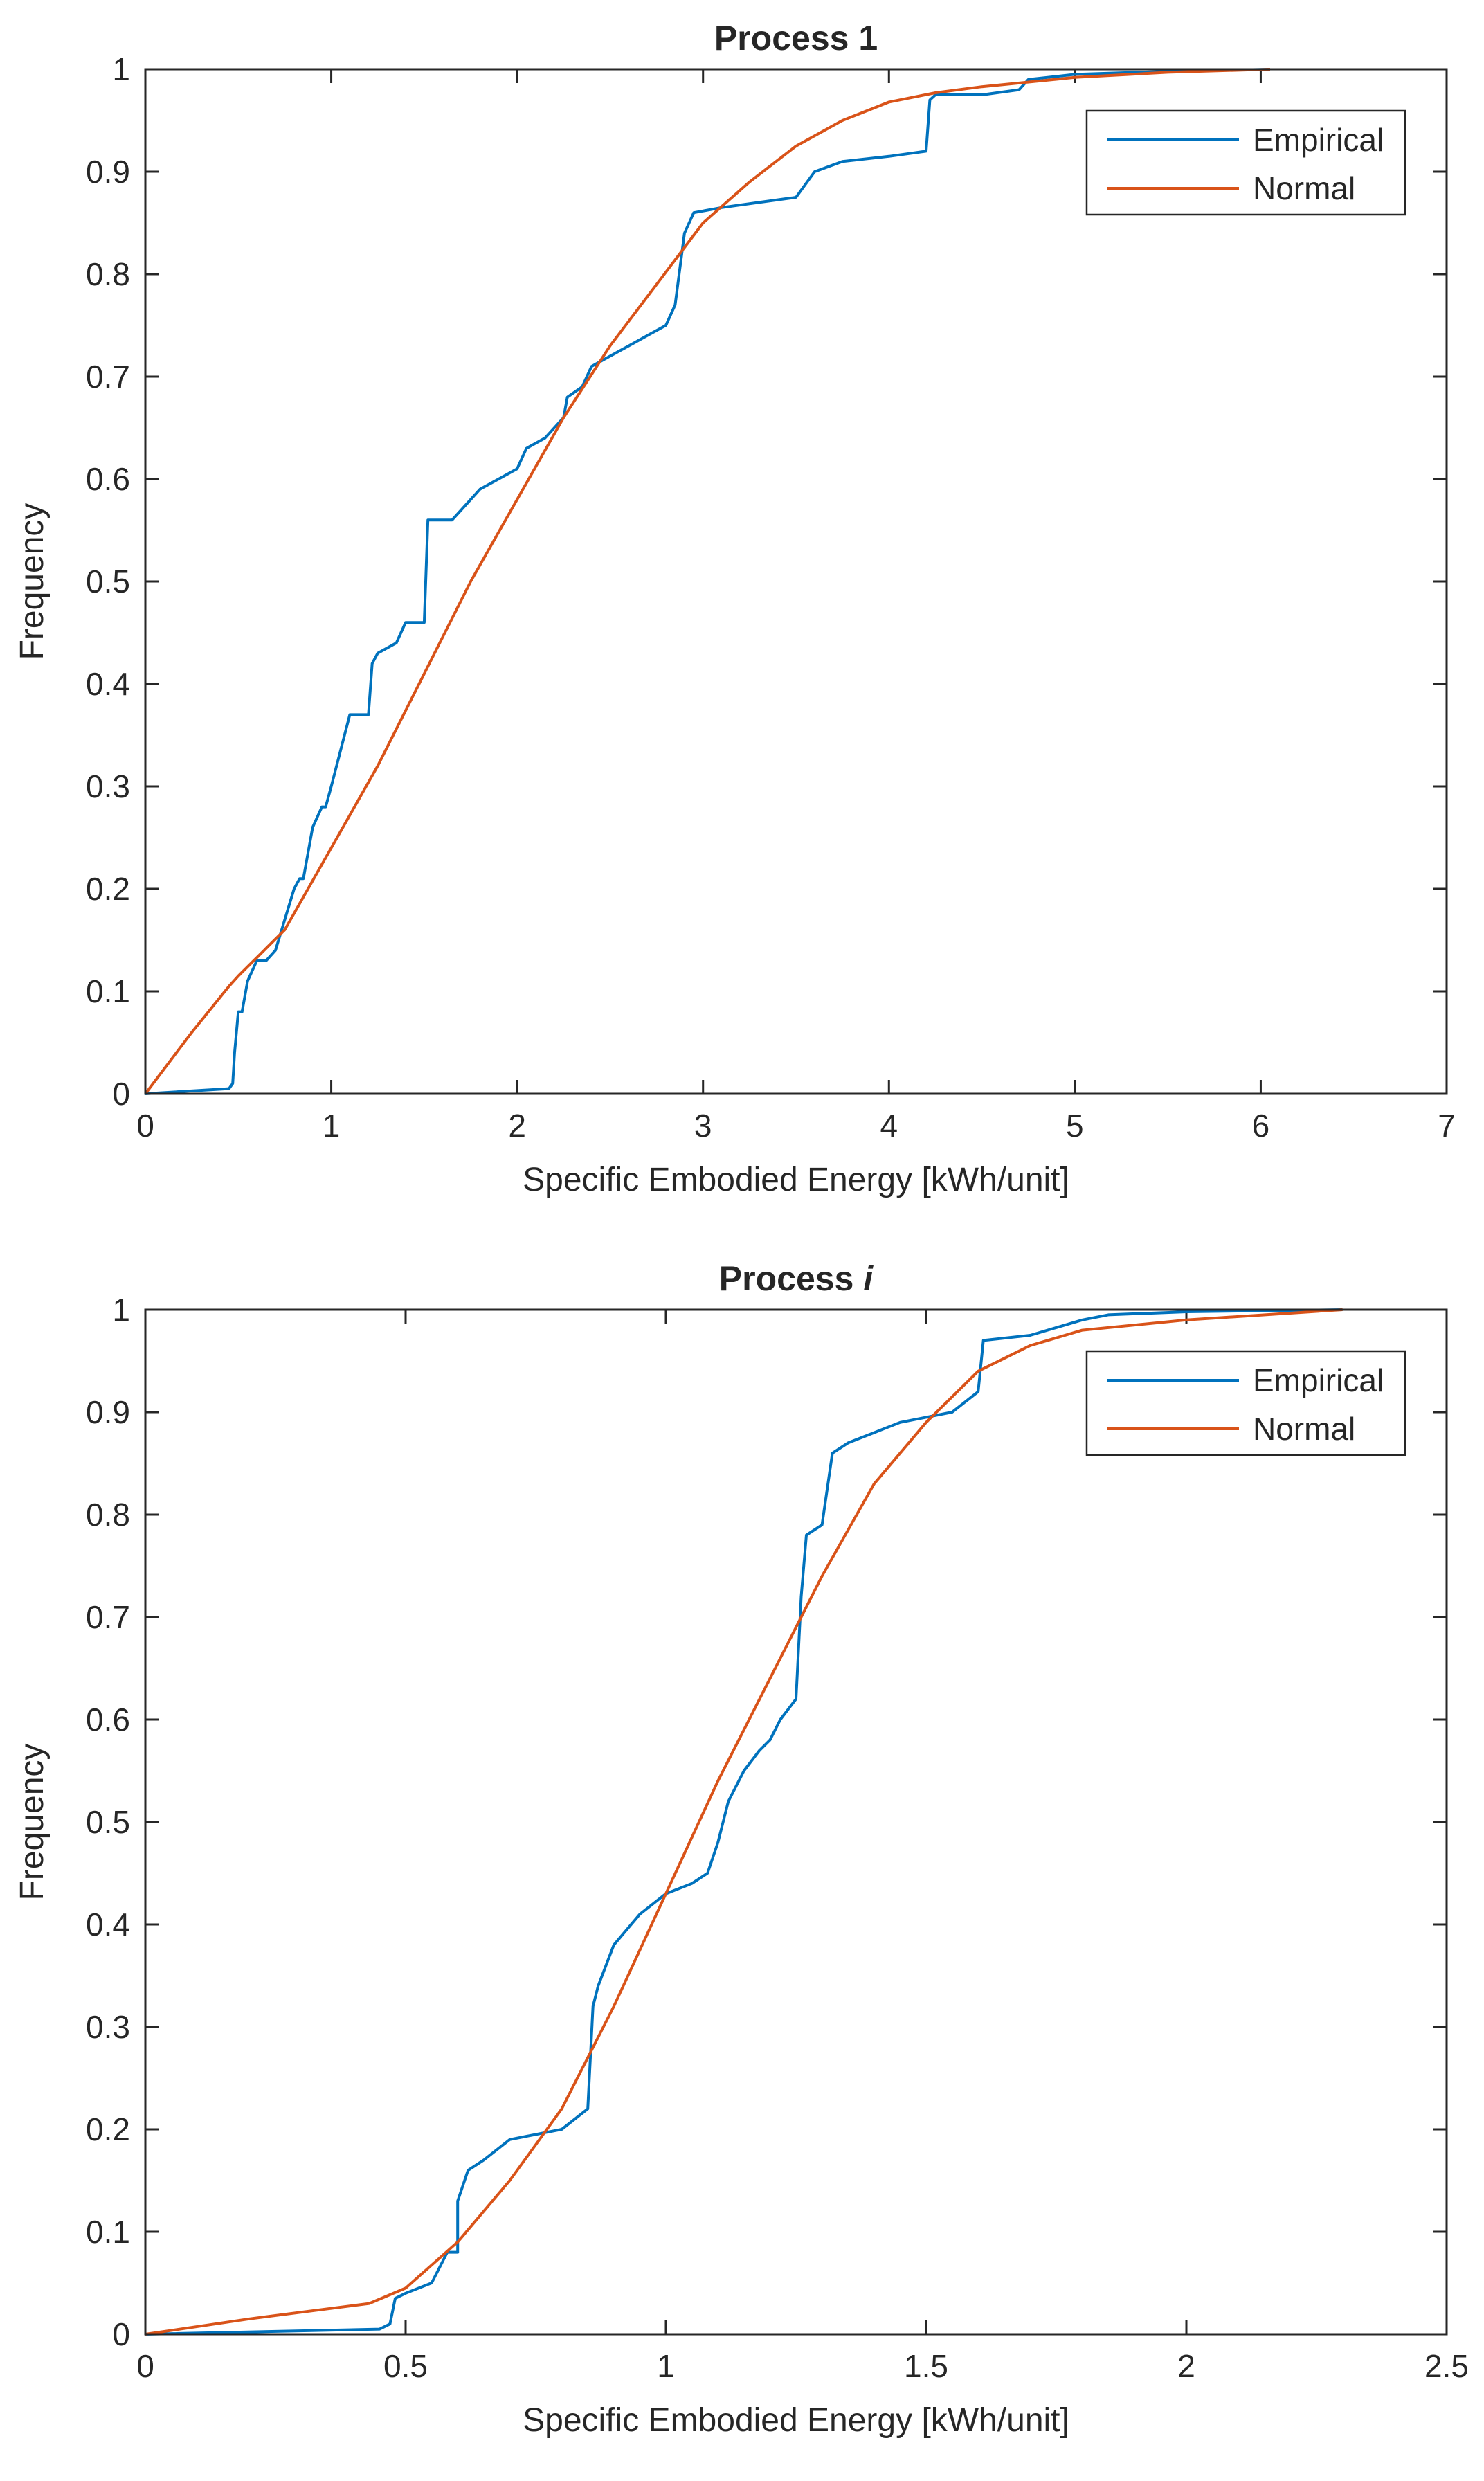 Image resolution: width=1484 pixels, height=2481 pixels. Describe the element at coordinates (1261, 1126) in the screenshot. I see `x-tick-label: 6` at that location.